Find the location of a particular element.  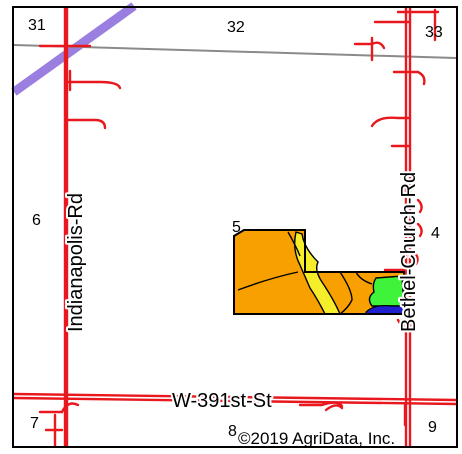

field-outline is located at coordinates (319, 272).